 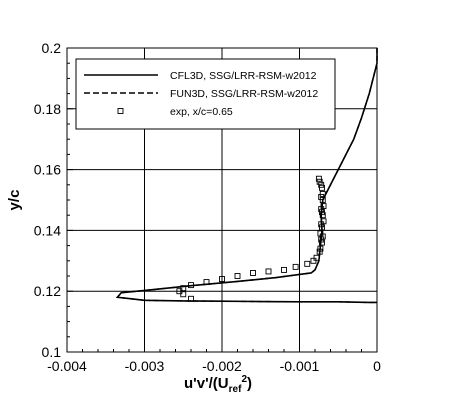 What do you see at coordinates (249, 383) in the screenshot?
I see `x-axis-title-close: )` at bounding box center [249, 383].